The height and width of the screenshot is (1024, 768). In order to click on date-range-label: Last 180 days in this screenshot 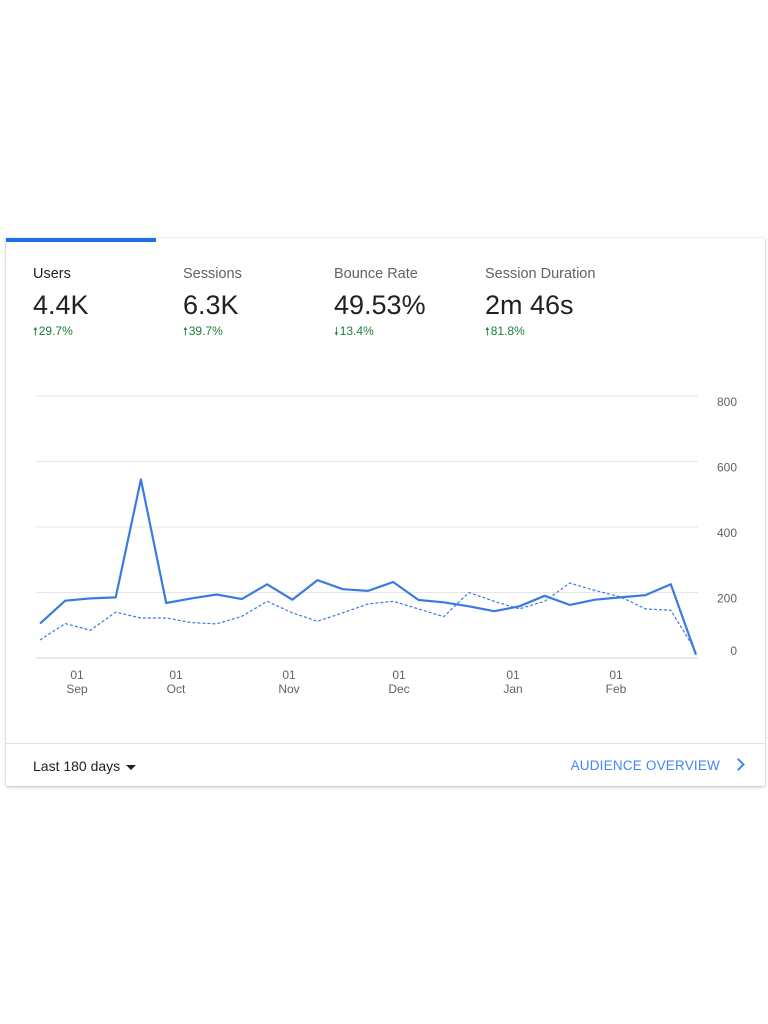, I will do `click(77, 766)`.